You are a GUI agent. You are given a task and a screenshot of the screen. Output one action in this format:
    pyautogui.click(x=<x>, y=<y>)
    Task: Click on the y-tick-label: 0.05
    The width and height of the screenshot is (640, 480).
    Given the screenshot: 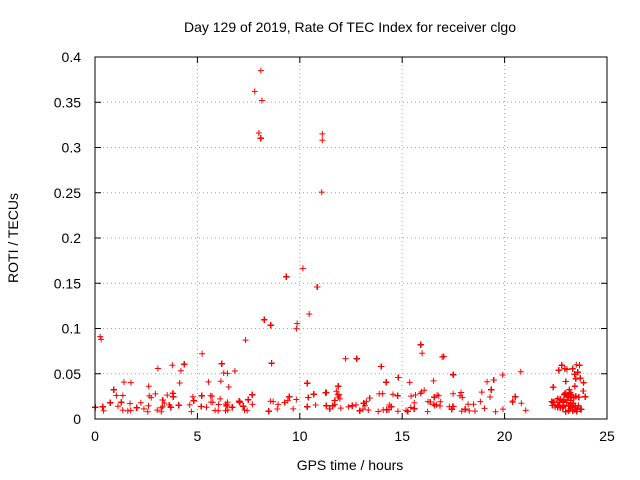 What is the action you would take?
    pyautogui.click(x=67, y=374)
    